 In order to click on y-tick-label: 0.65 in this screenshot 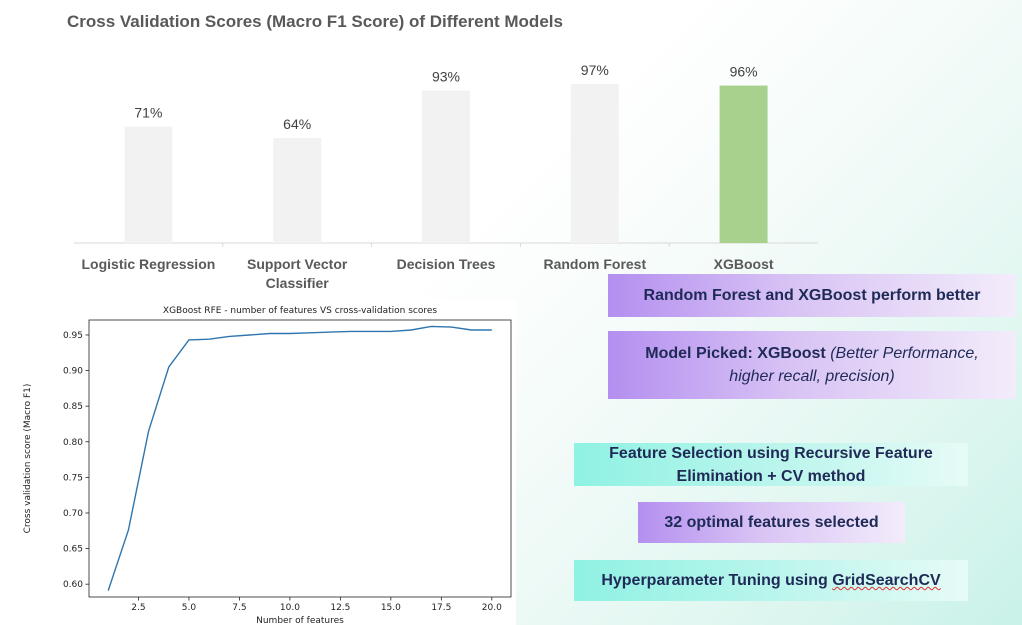, I will do `click(73, 550)`.